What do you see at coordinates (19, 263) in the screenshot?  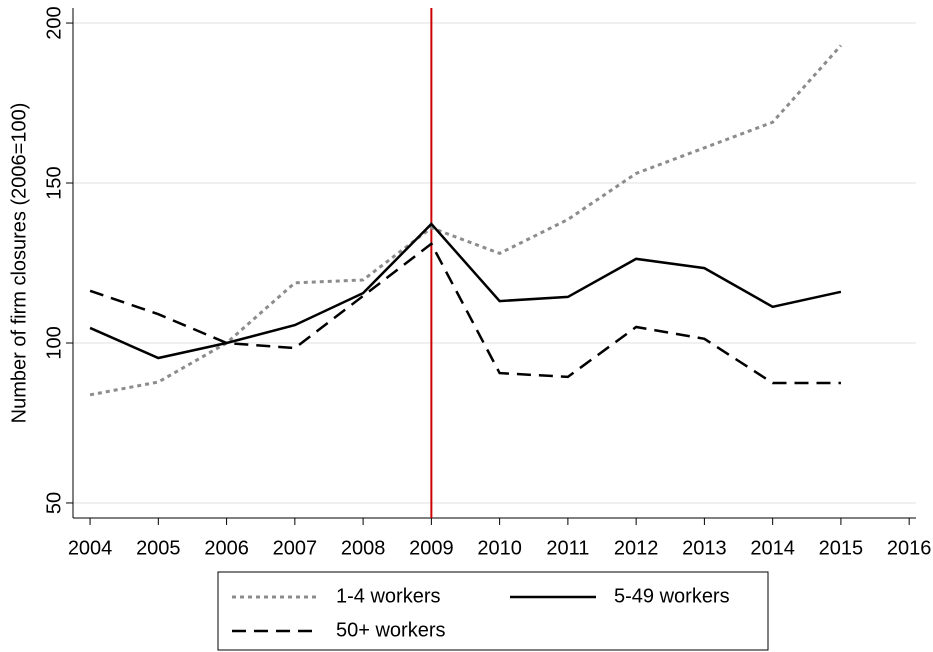 I see `y-axis-label: Number of firm closures (2006=100)` at bounding box center [19, 263].